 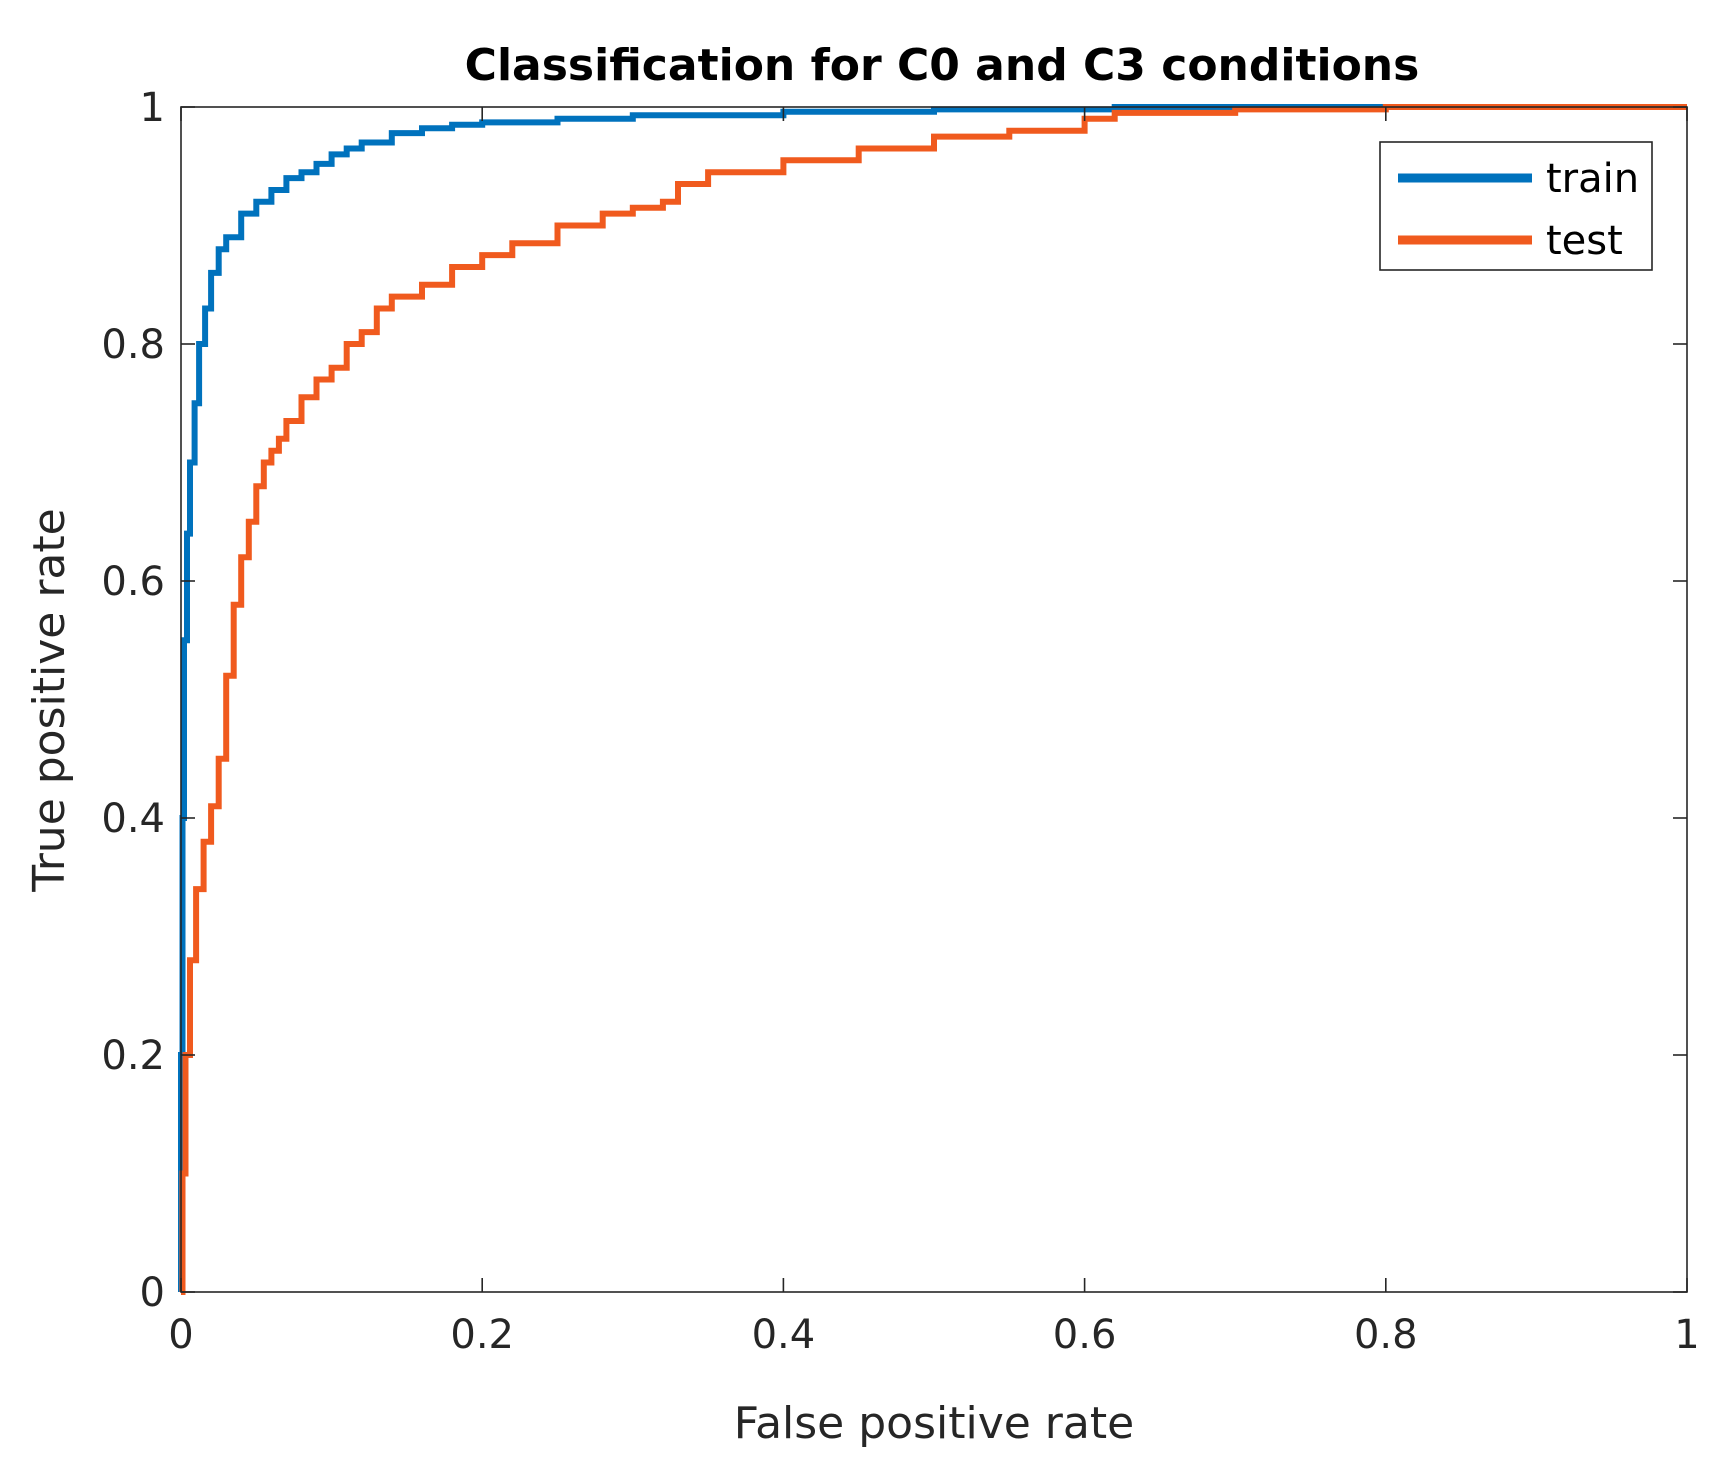 What do you see at coordinates (1386, 1335) in the screenshot?
I see `x-tick-label: 0.8` at bounding box center [1386, 1335].